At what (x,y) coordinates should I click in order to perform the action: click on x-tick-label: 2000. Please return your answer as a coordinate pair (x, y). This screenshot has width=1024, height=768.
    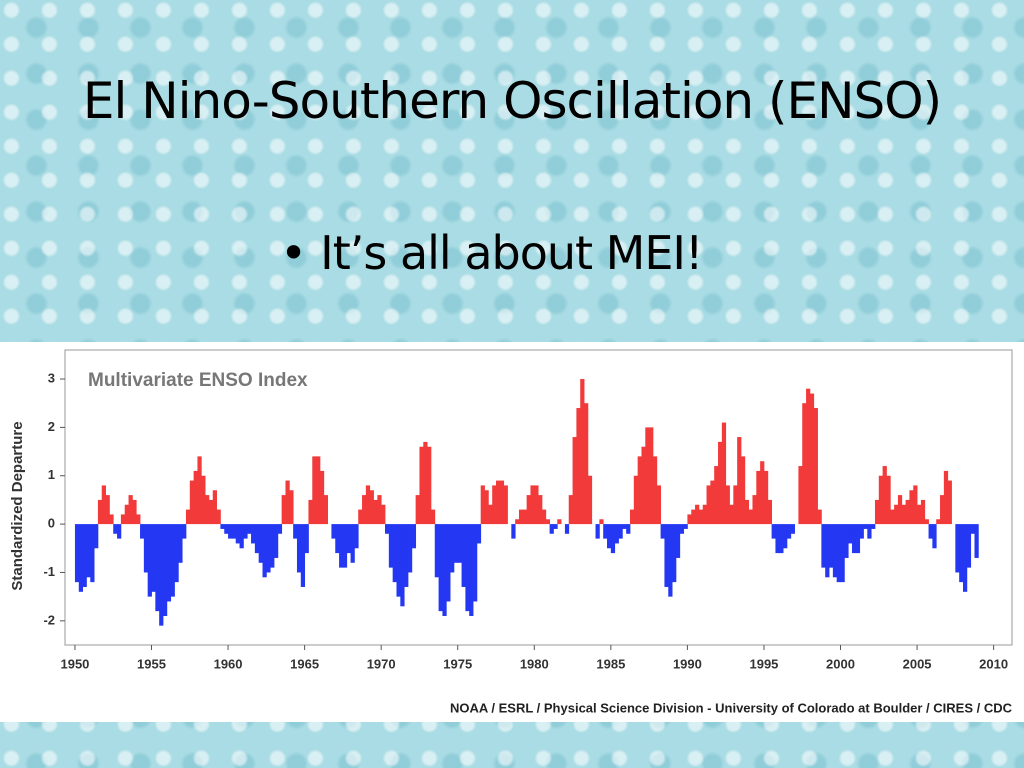
    Looking at the image, I should click on (840, 663).